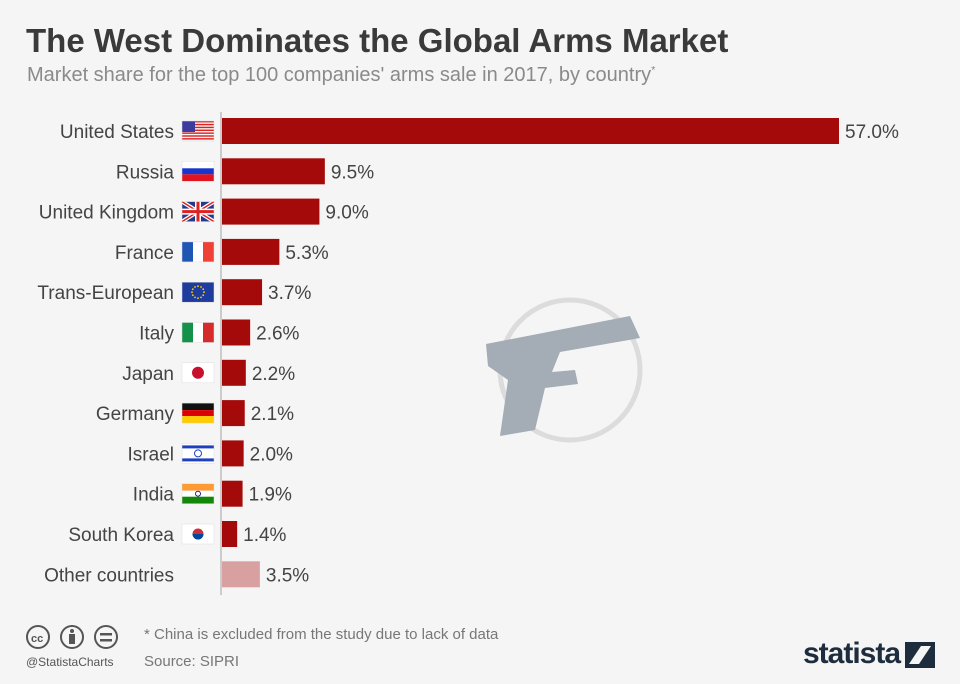  What do you see at coordinates (306, 253) in the screenshot?
I see `value-label: 5.3%` at bounding box center [306, 253].